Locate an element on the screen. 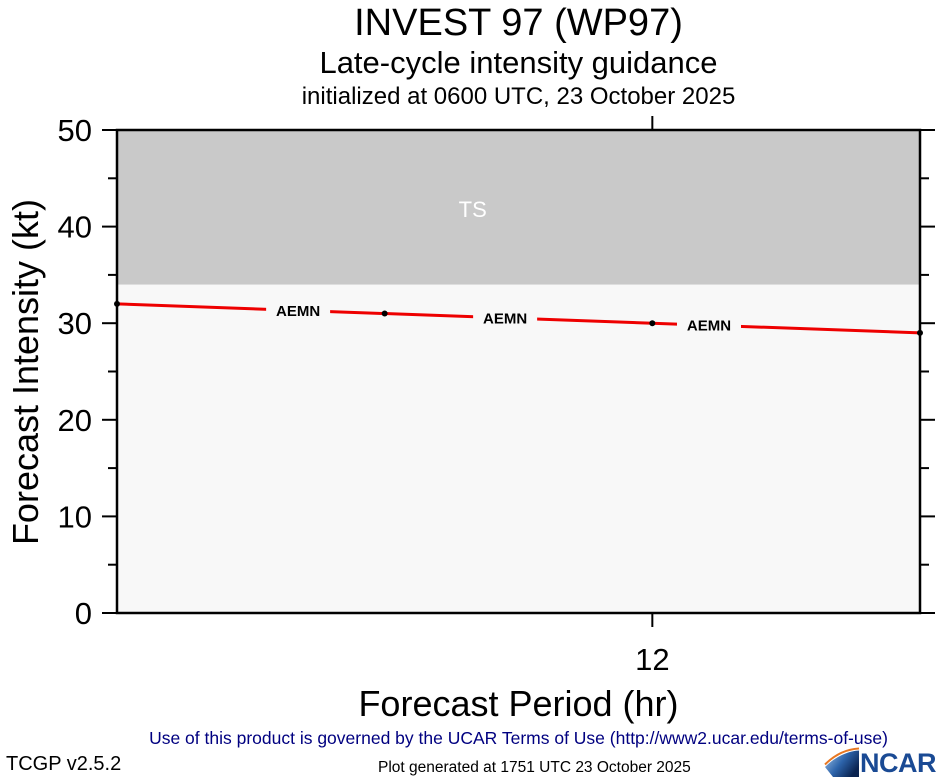 The image size is (937, 780). y-tick-label: 50 is located at coordinates (75, 130).